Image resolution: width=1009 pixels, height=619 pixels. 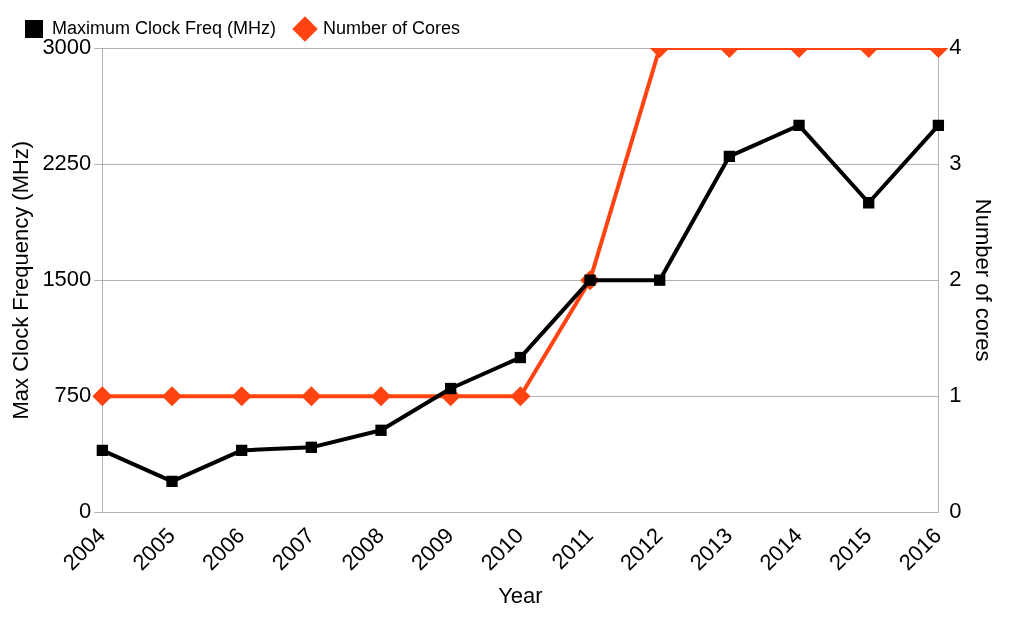 What do you see at coordinates (21, 280) in the screenshot?
I see `y-axis-title: Max Clock Frequency (MHz)` at bounding box center [21, 280].